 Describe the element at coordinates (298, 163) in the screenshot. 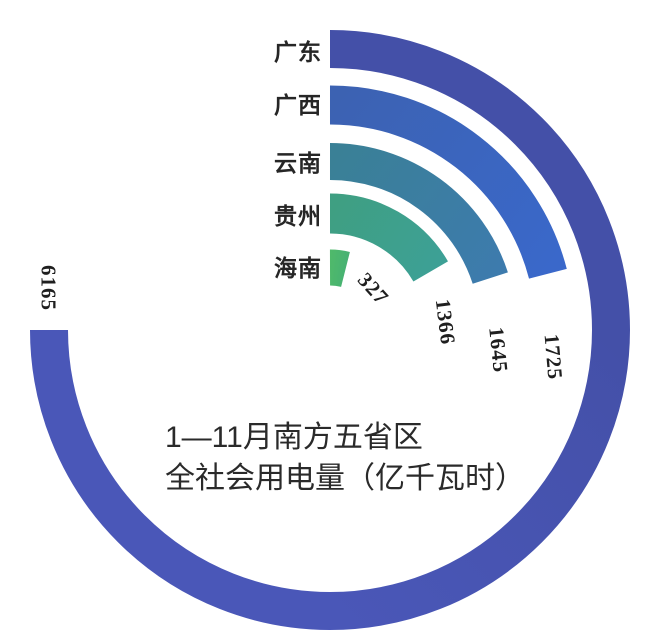

I see `category-label-yunnan: 云南` at that location.